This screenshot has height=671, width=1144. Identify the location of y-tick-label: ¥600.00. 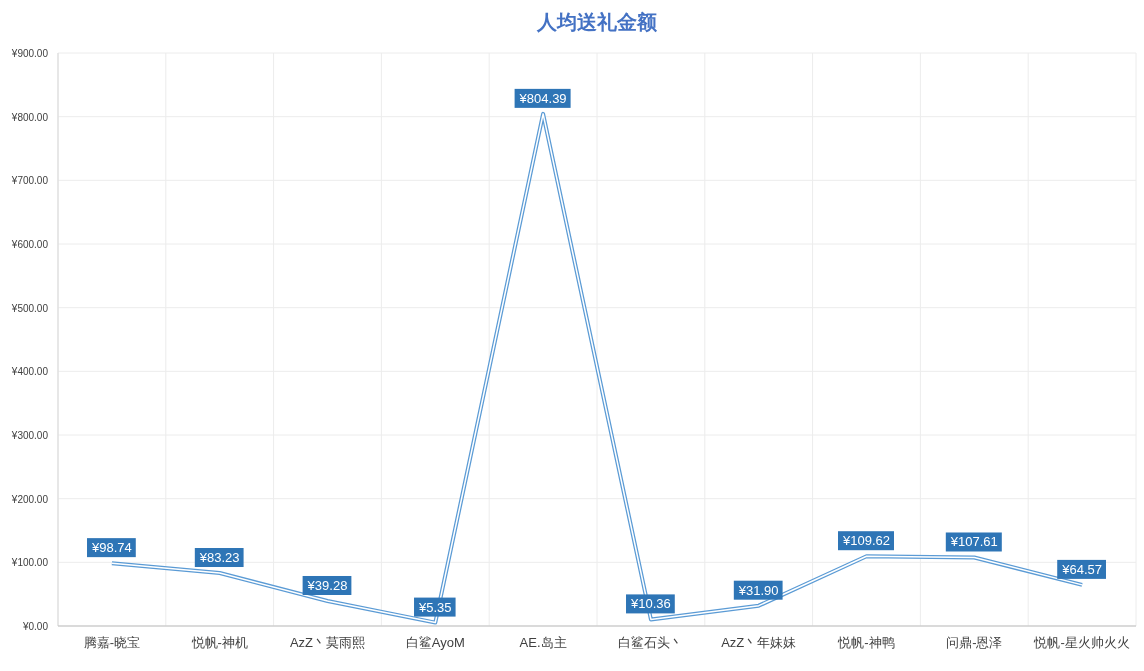
(29, 244).